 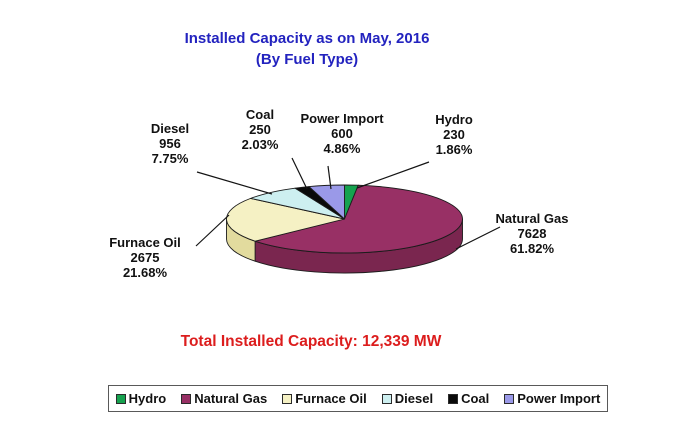 I want to click on leader-lines, so click(x=348, y=203).